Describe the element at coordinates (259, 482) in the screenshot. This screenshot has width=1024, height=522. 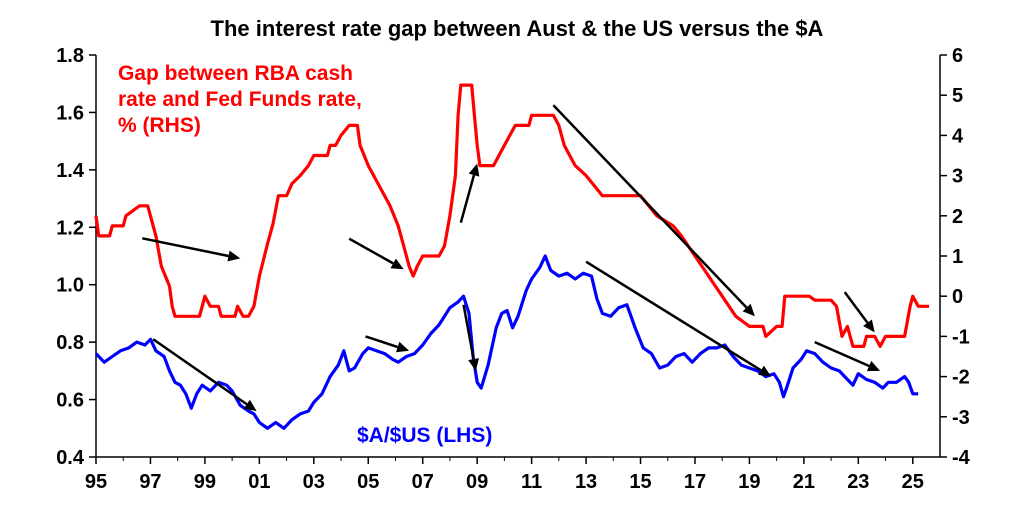
I see `x-tick-label: 01` at that location.